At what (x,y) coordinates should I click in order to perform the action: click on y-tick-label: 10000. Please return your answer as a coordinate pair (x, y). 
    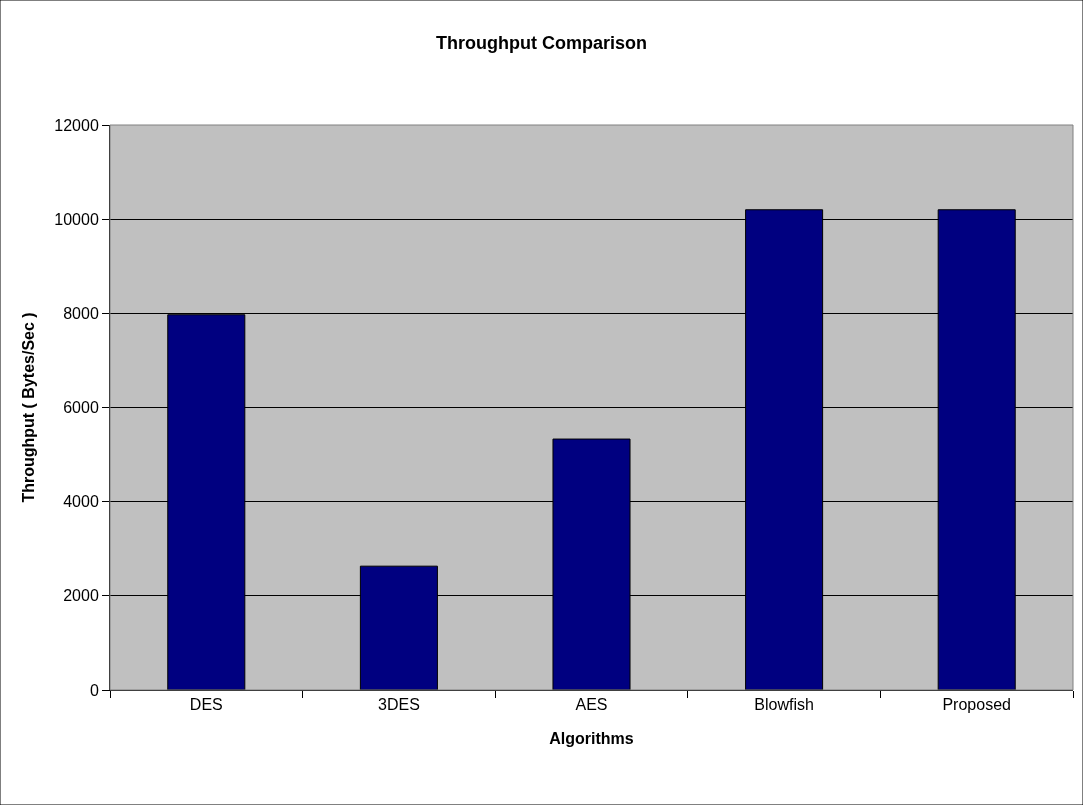
    Looking at the image, I should click on (76, 219).